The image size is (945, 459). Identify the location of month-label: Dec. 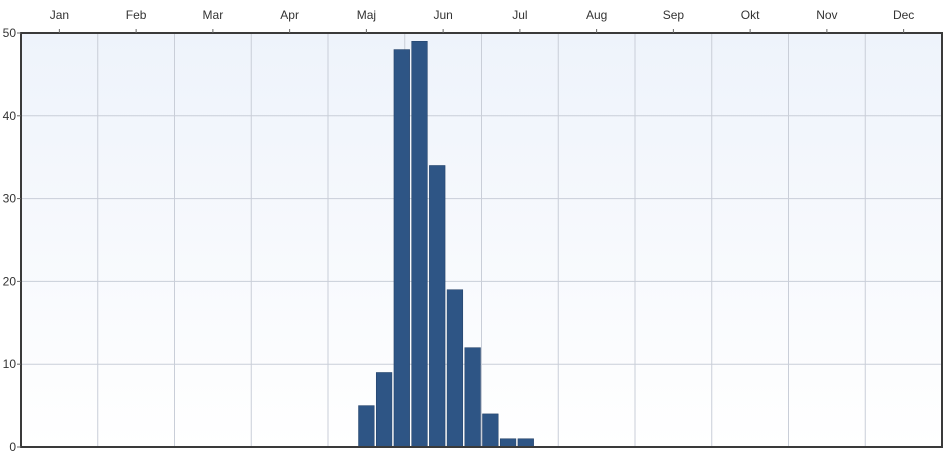
(903, 15).